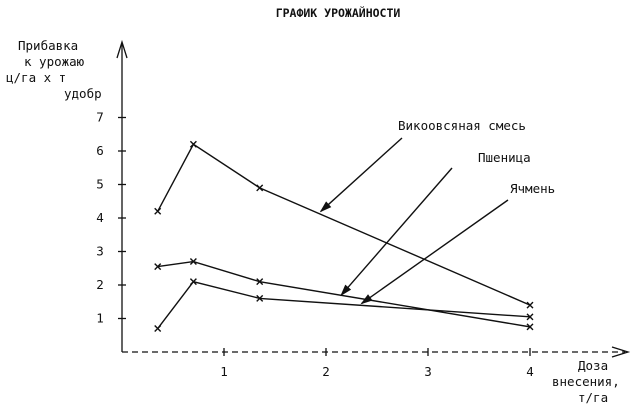 The width and height of the screenshot is (640, 410). Describe the element at coordinates (504, 157) in the screenshot. I see `series-label-1: Пшеница` at that location.